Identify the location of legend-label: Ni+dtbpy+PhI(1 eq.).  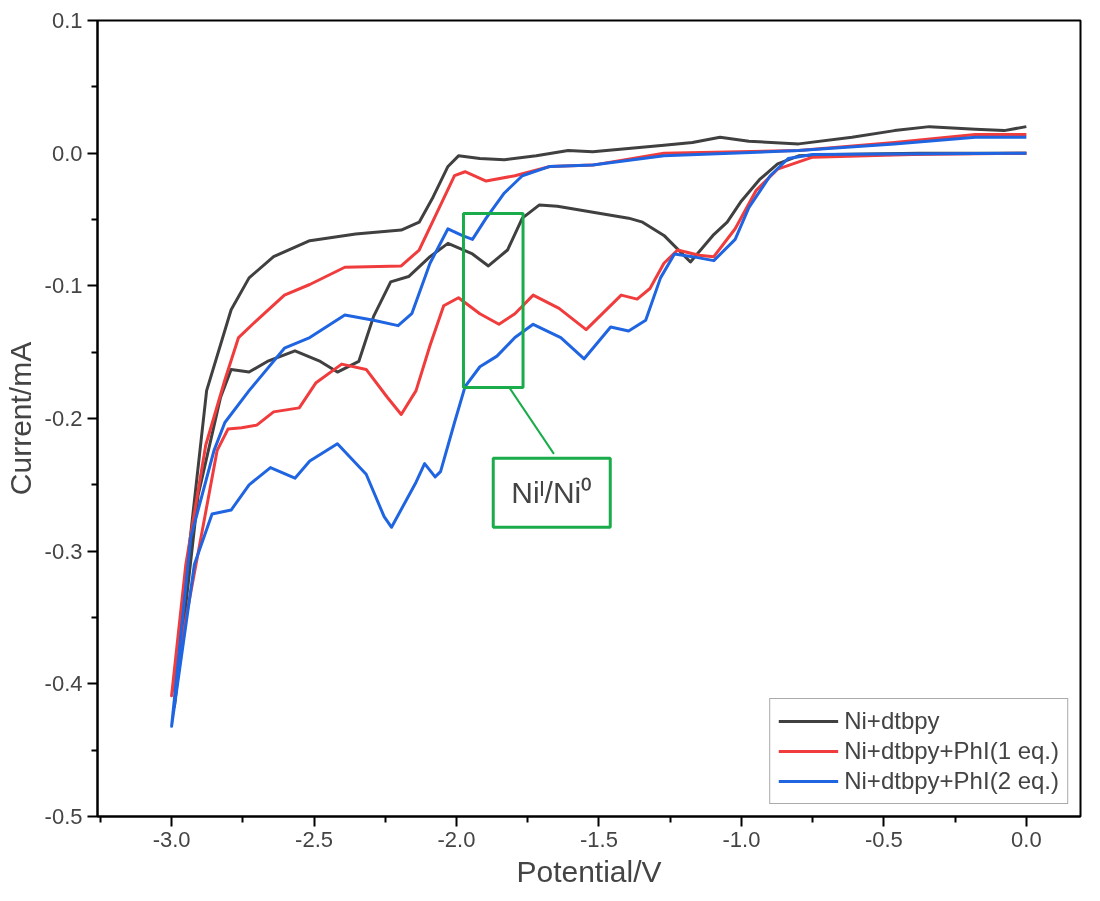
(951, 751).